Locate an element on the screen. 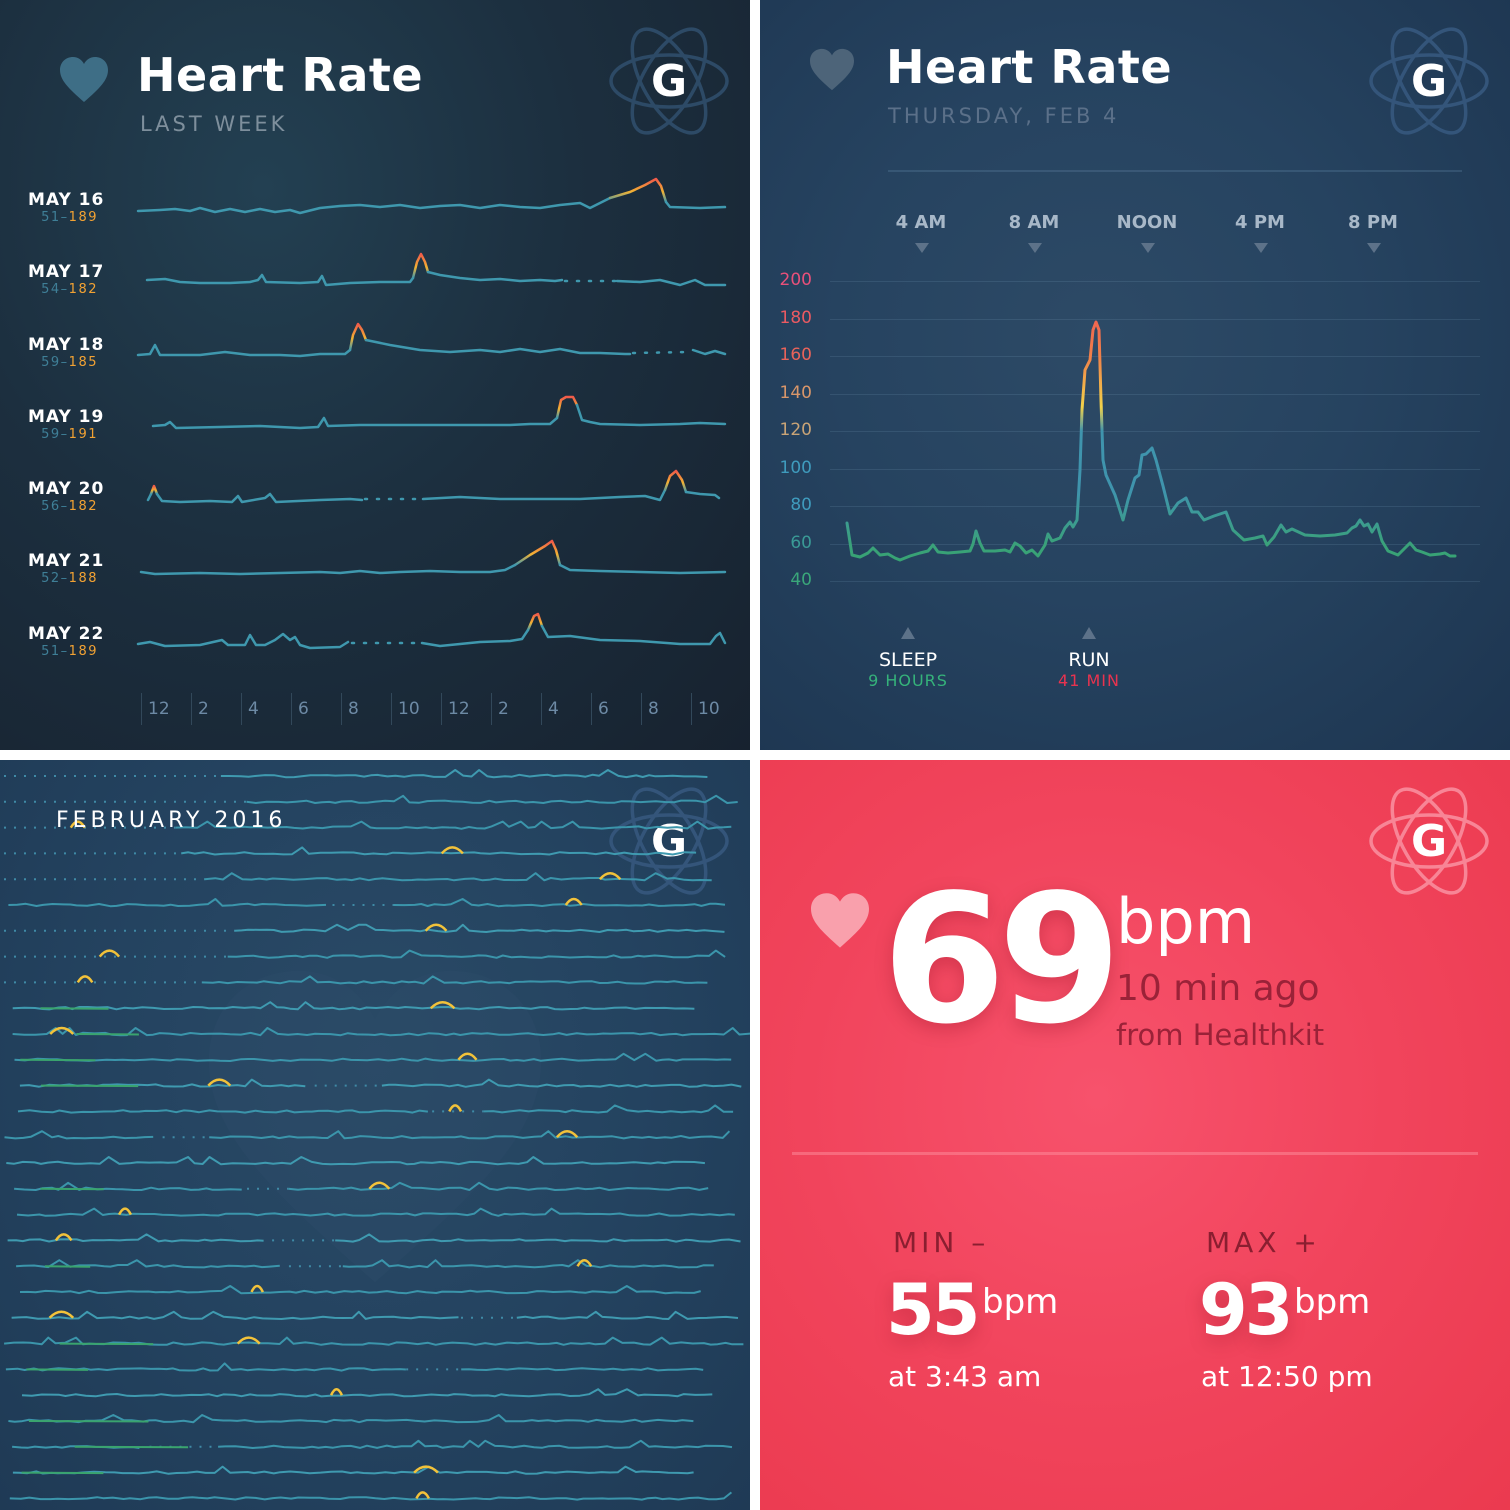 Image resolution: width=1510 pixels, height=1510 pixels. max-unit: bpm is located at coordinates (1332, 1302).